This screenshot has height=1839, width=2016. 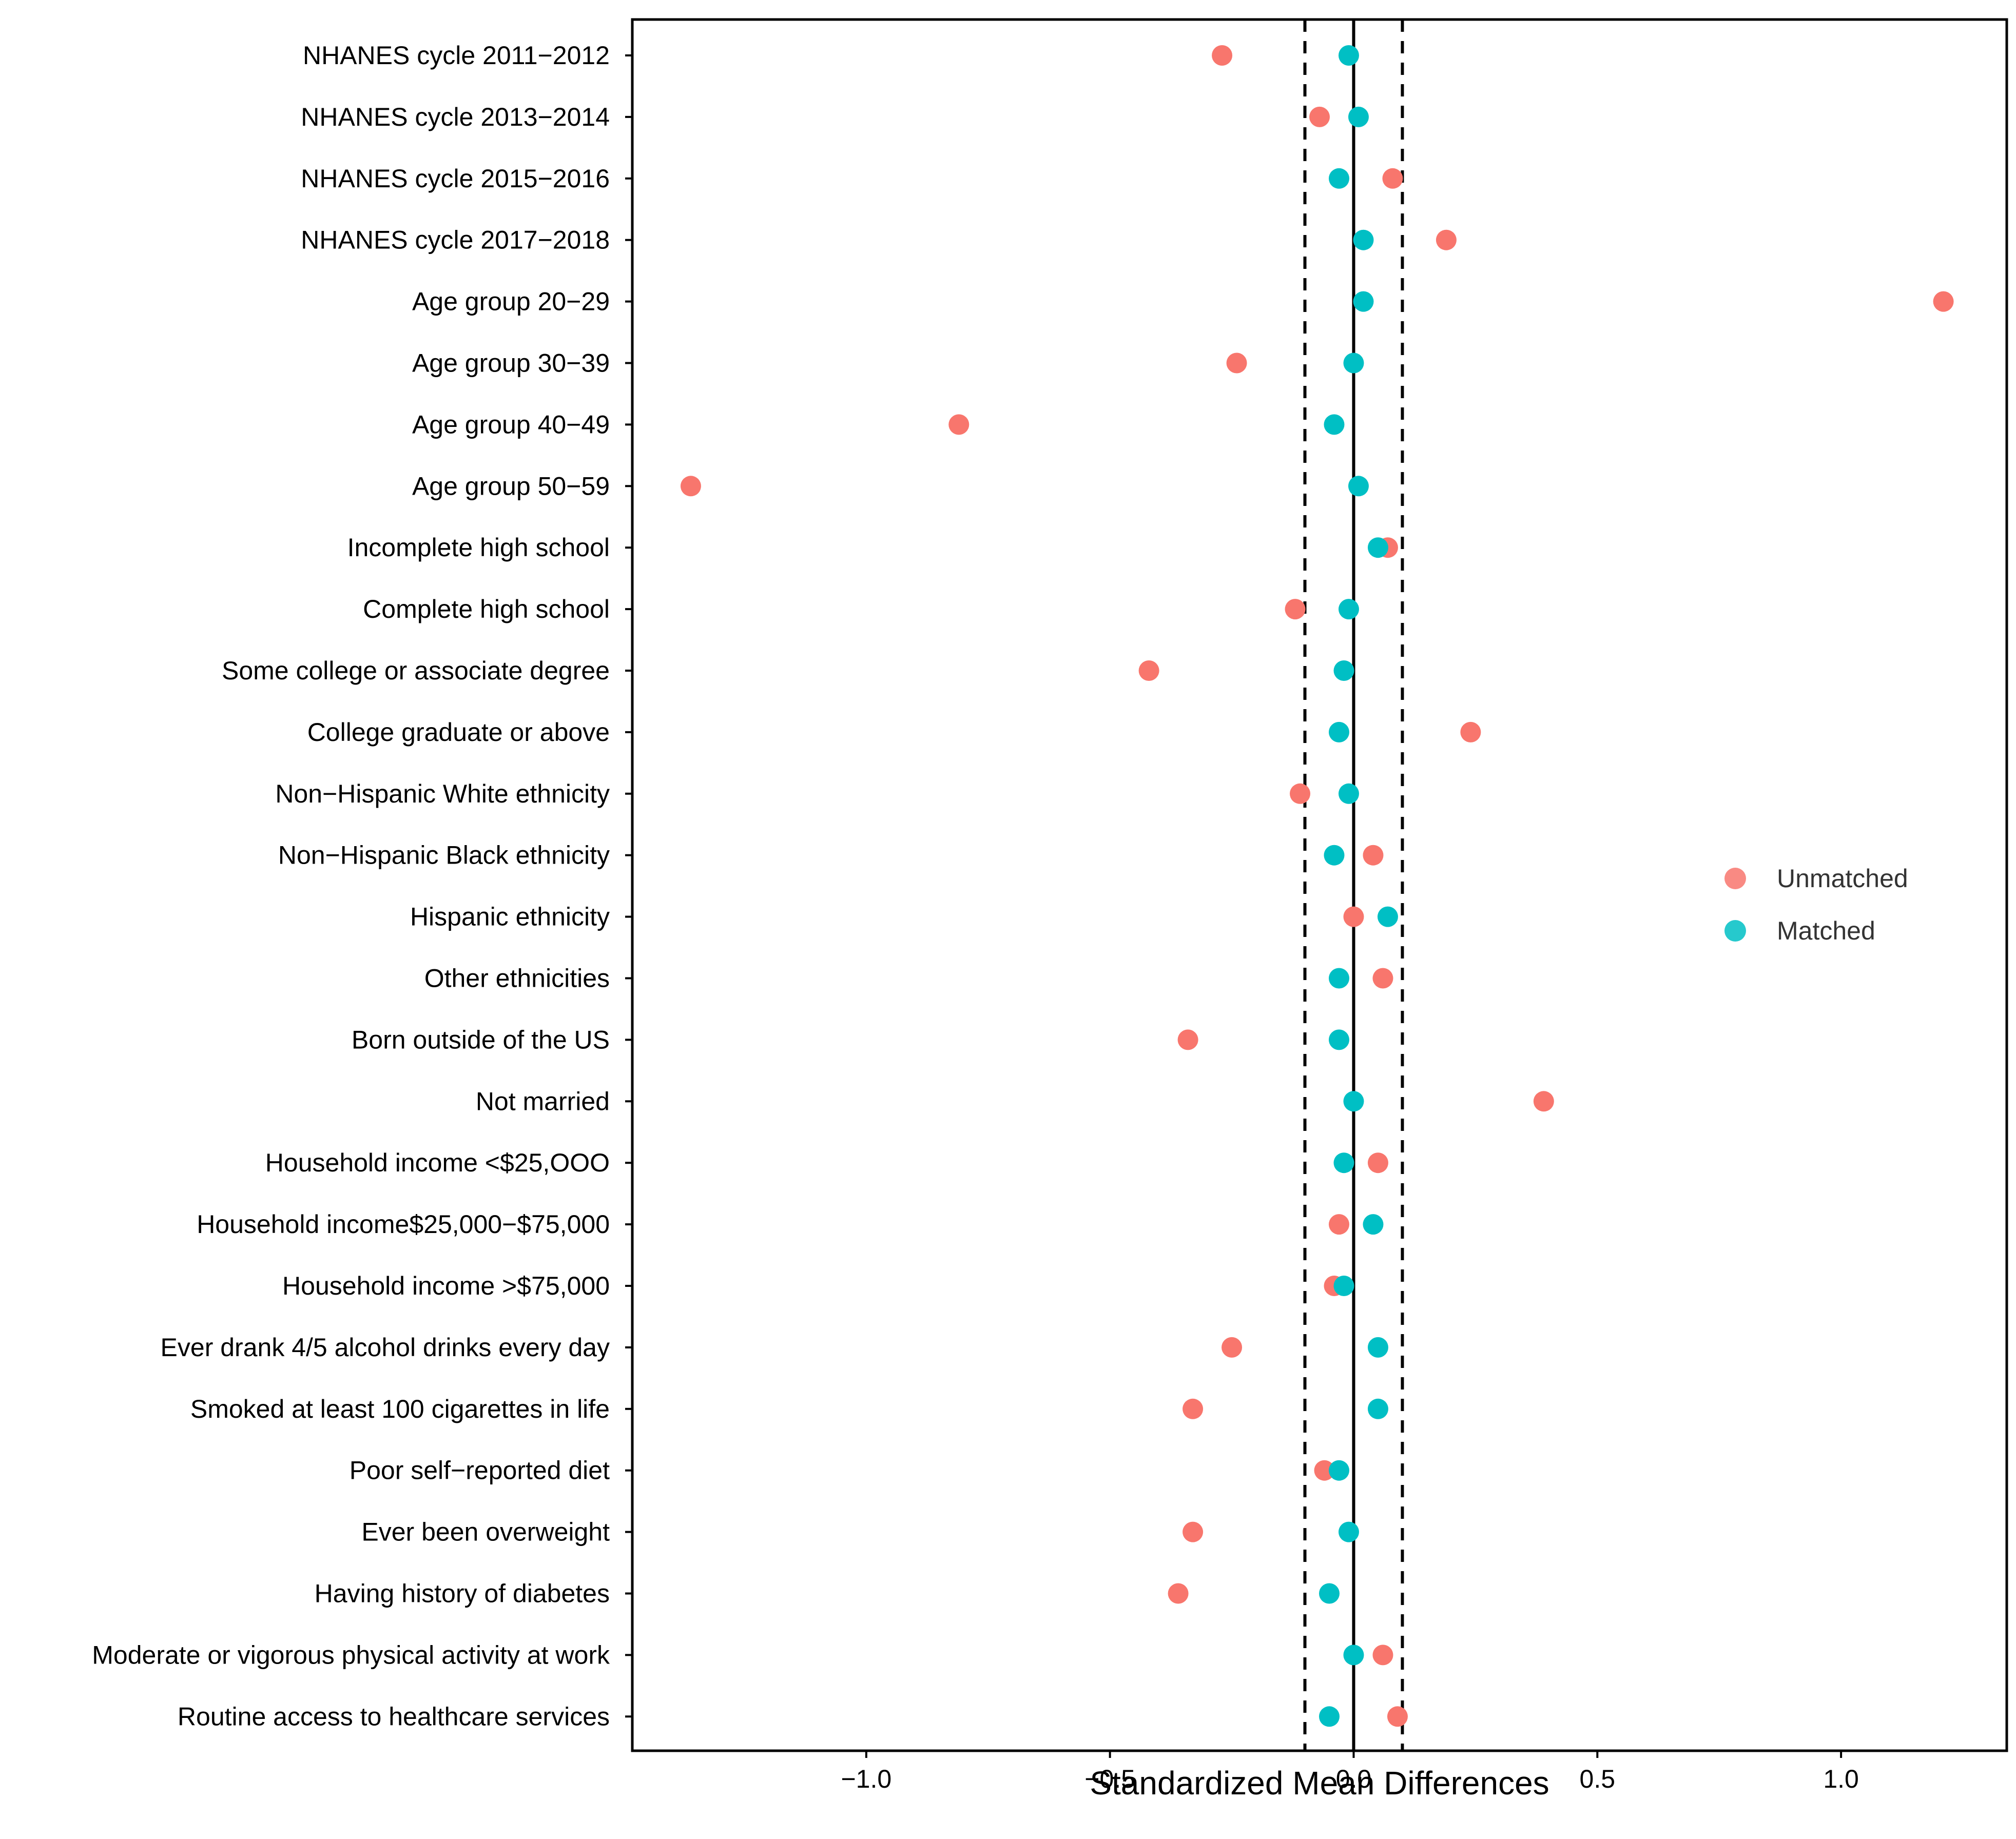 I want to click on y-tick-label: Complete high school, so click(x=486, y=609).